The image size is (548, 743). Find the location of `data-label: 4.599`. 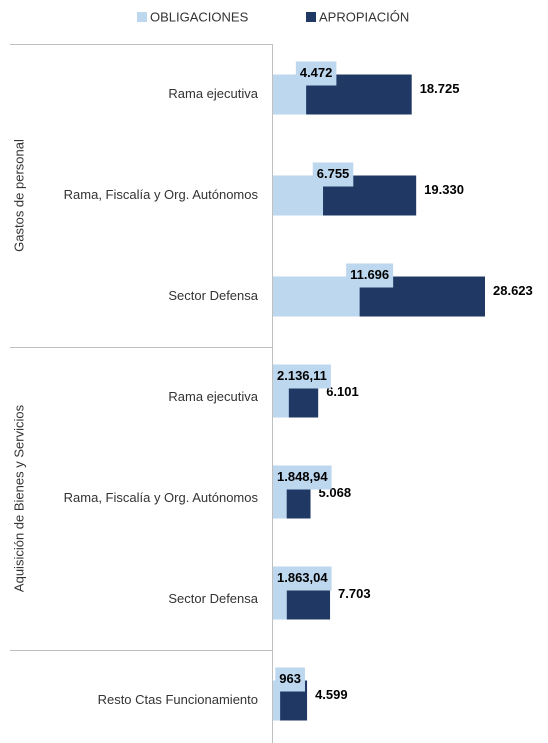

data-label: 4.599 is located at coordinates (331, 694).